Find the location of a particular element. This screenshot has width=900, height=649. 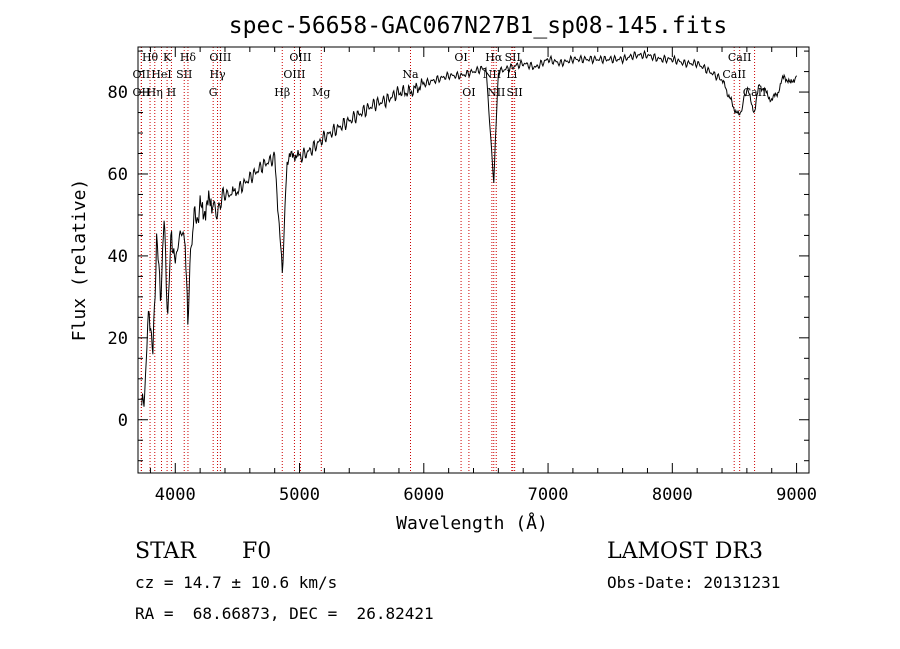

line-label-1: OII is located at coordinates (141, 74).